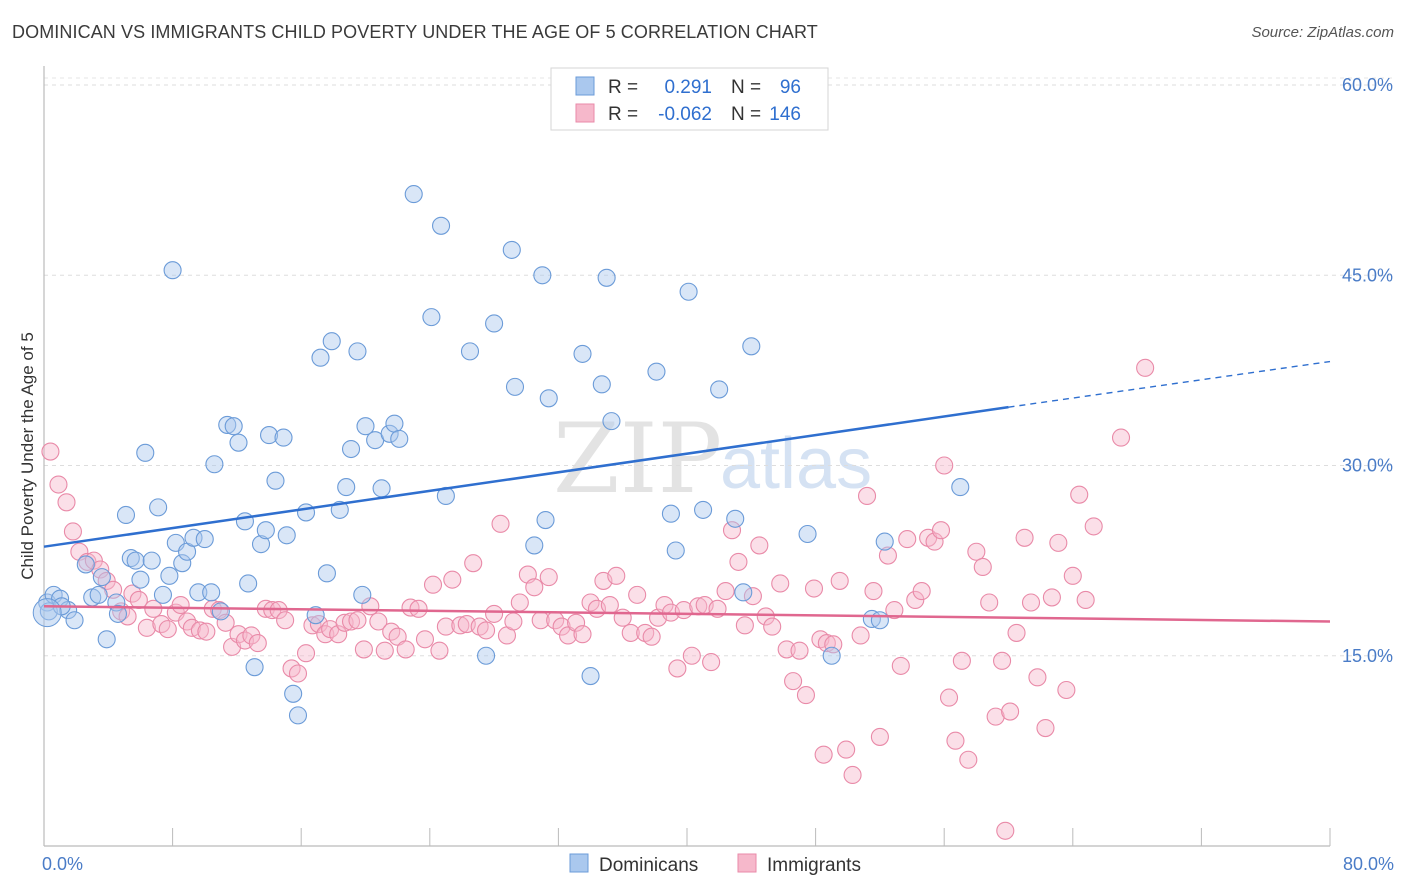  I want to click on legend-swatch-immigrants, so click(585, 113).